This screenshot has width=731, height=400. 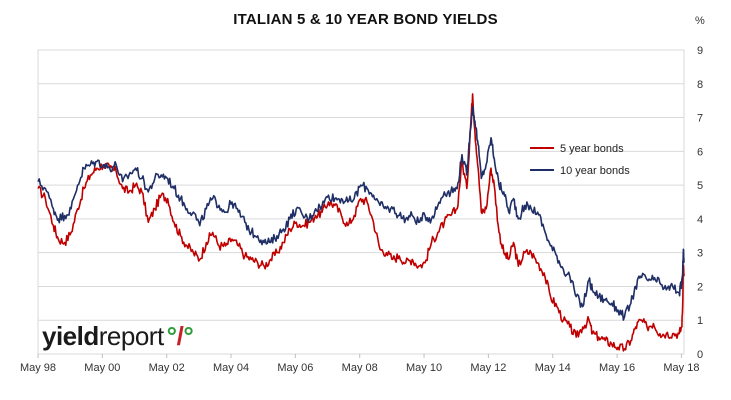 What do you see at coordinates (295, 368) in the screenshot?
I see `x-tick-label: May 06` at bounding box center [295, 368].